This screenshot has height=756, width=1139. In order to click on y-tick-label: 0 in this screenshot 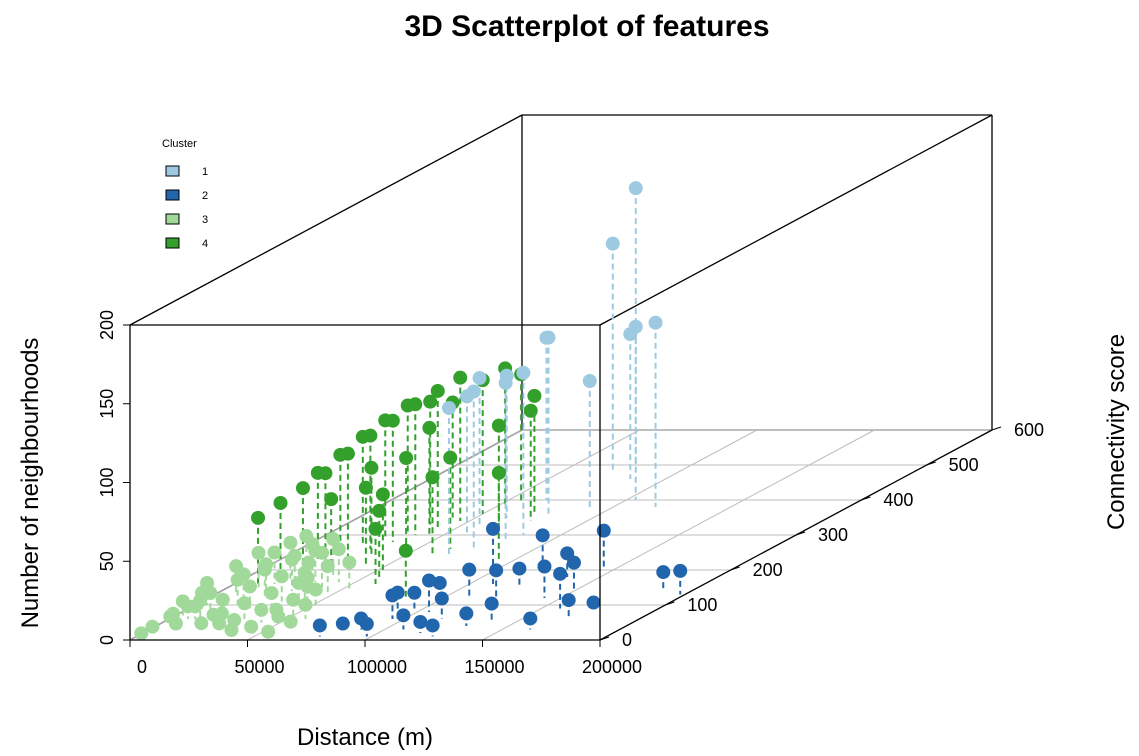, I will do `click(627, 640)`.